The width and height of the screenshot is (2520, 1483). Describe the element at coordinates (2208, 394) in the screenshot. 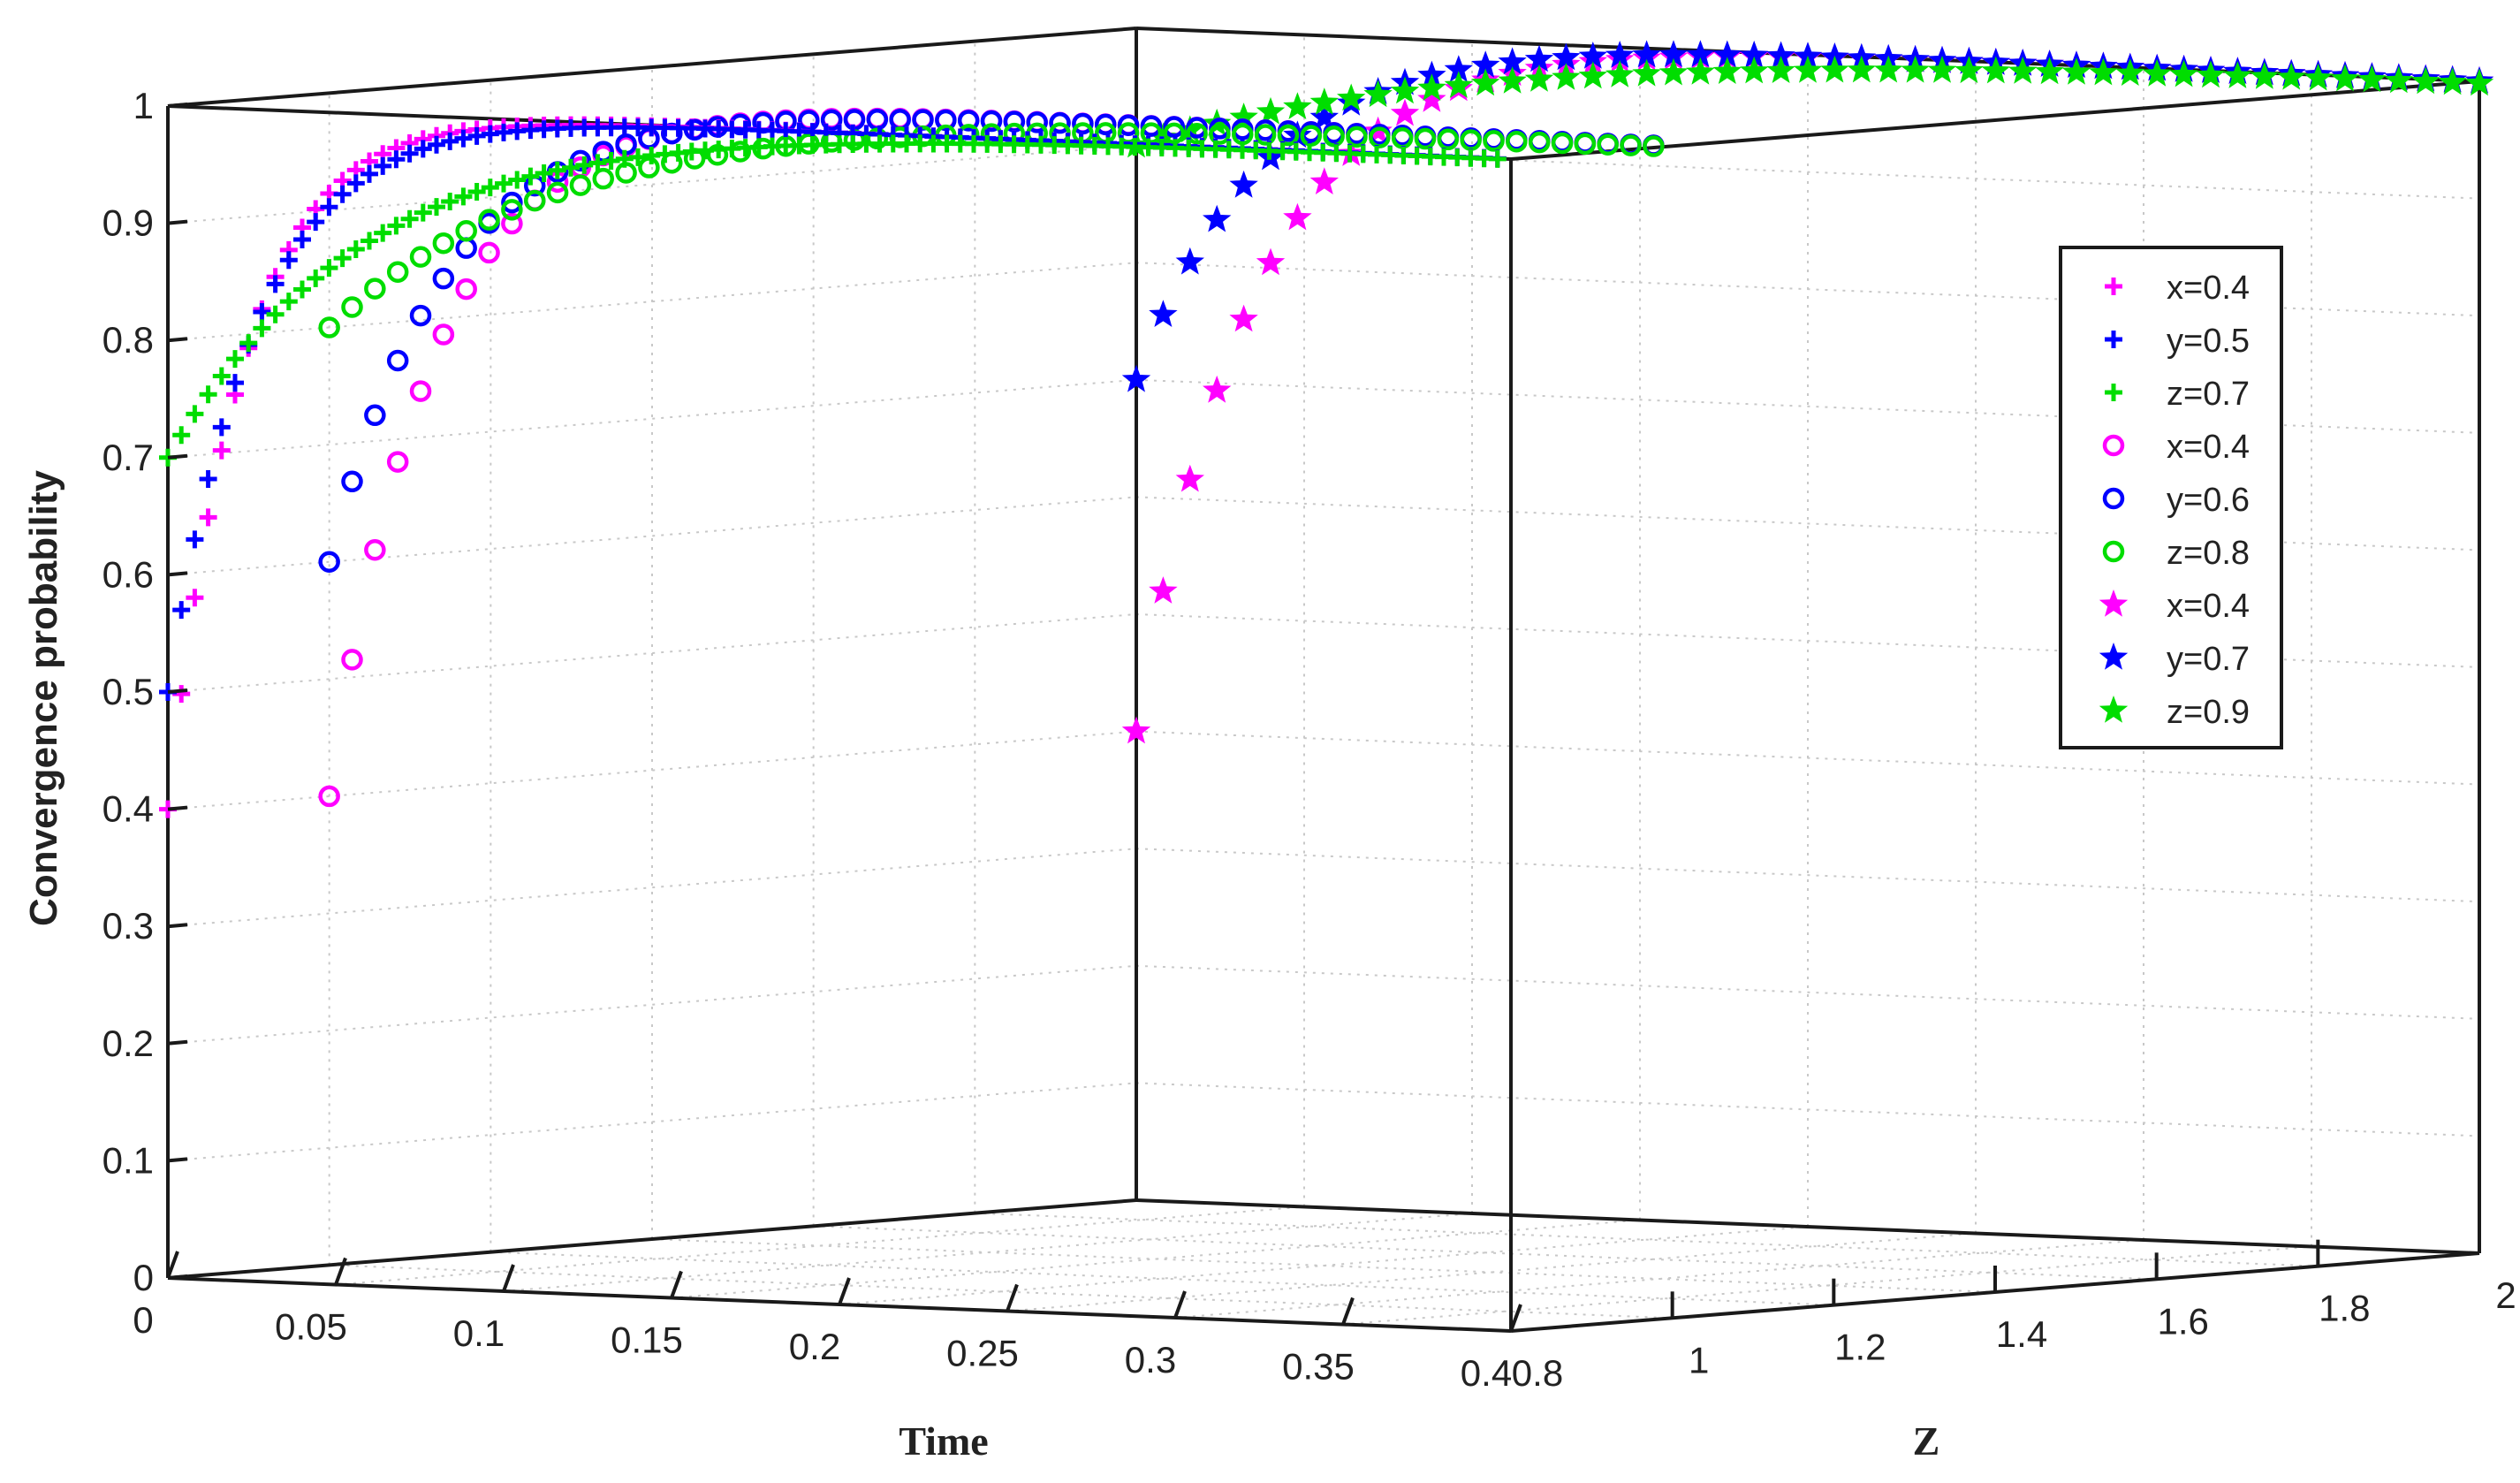

I see `legend-label: z=0.7` at that location.